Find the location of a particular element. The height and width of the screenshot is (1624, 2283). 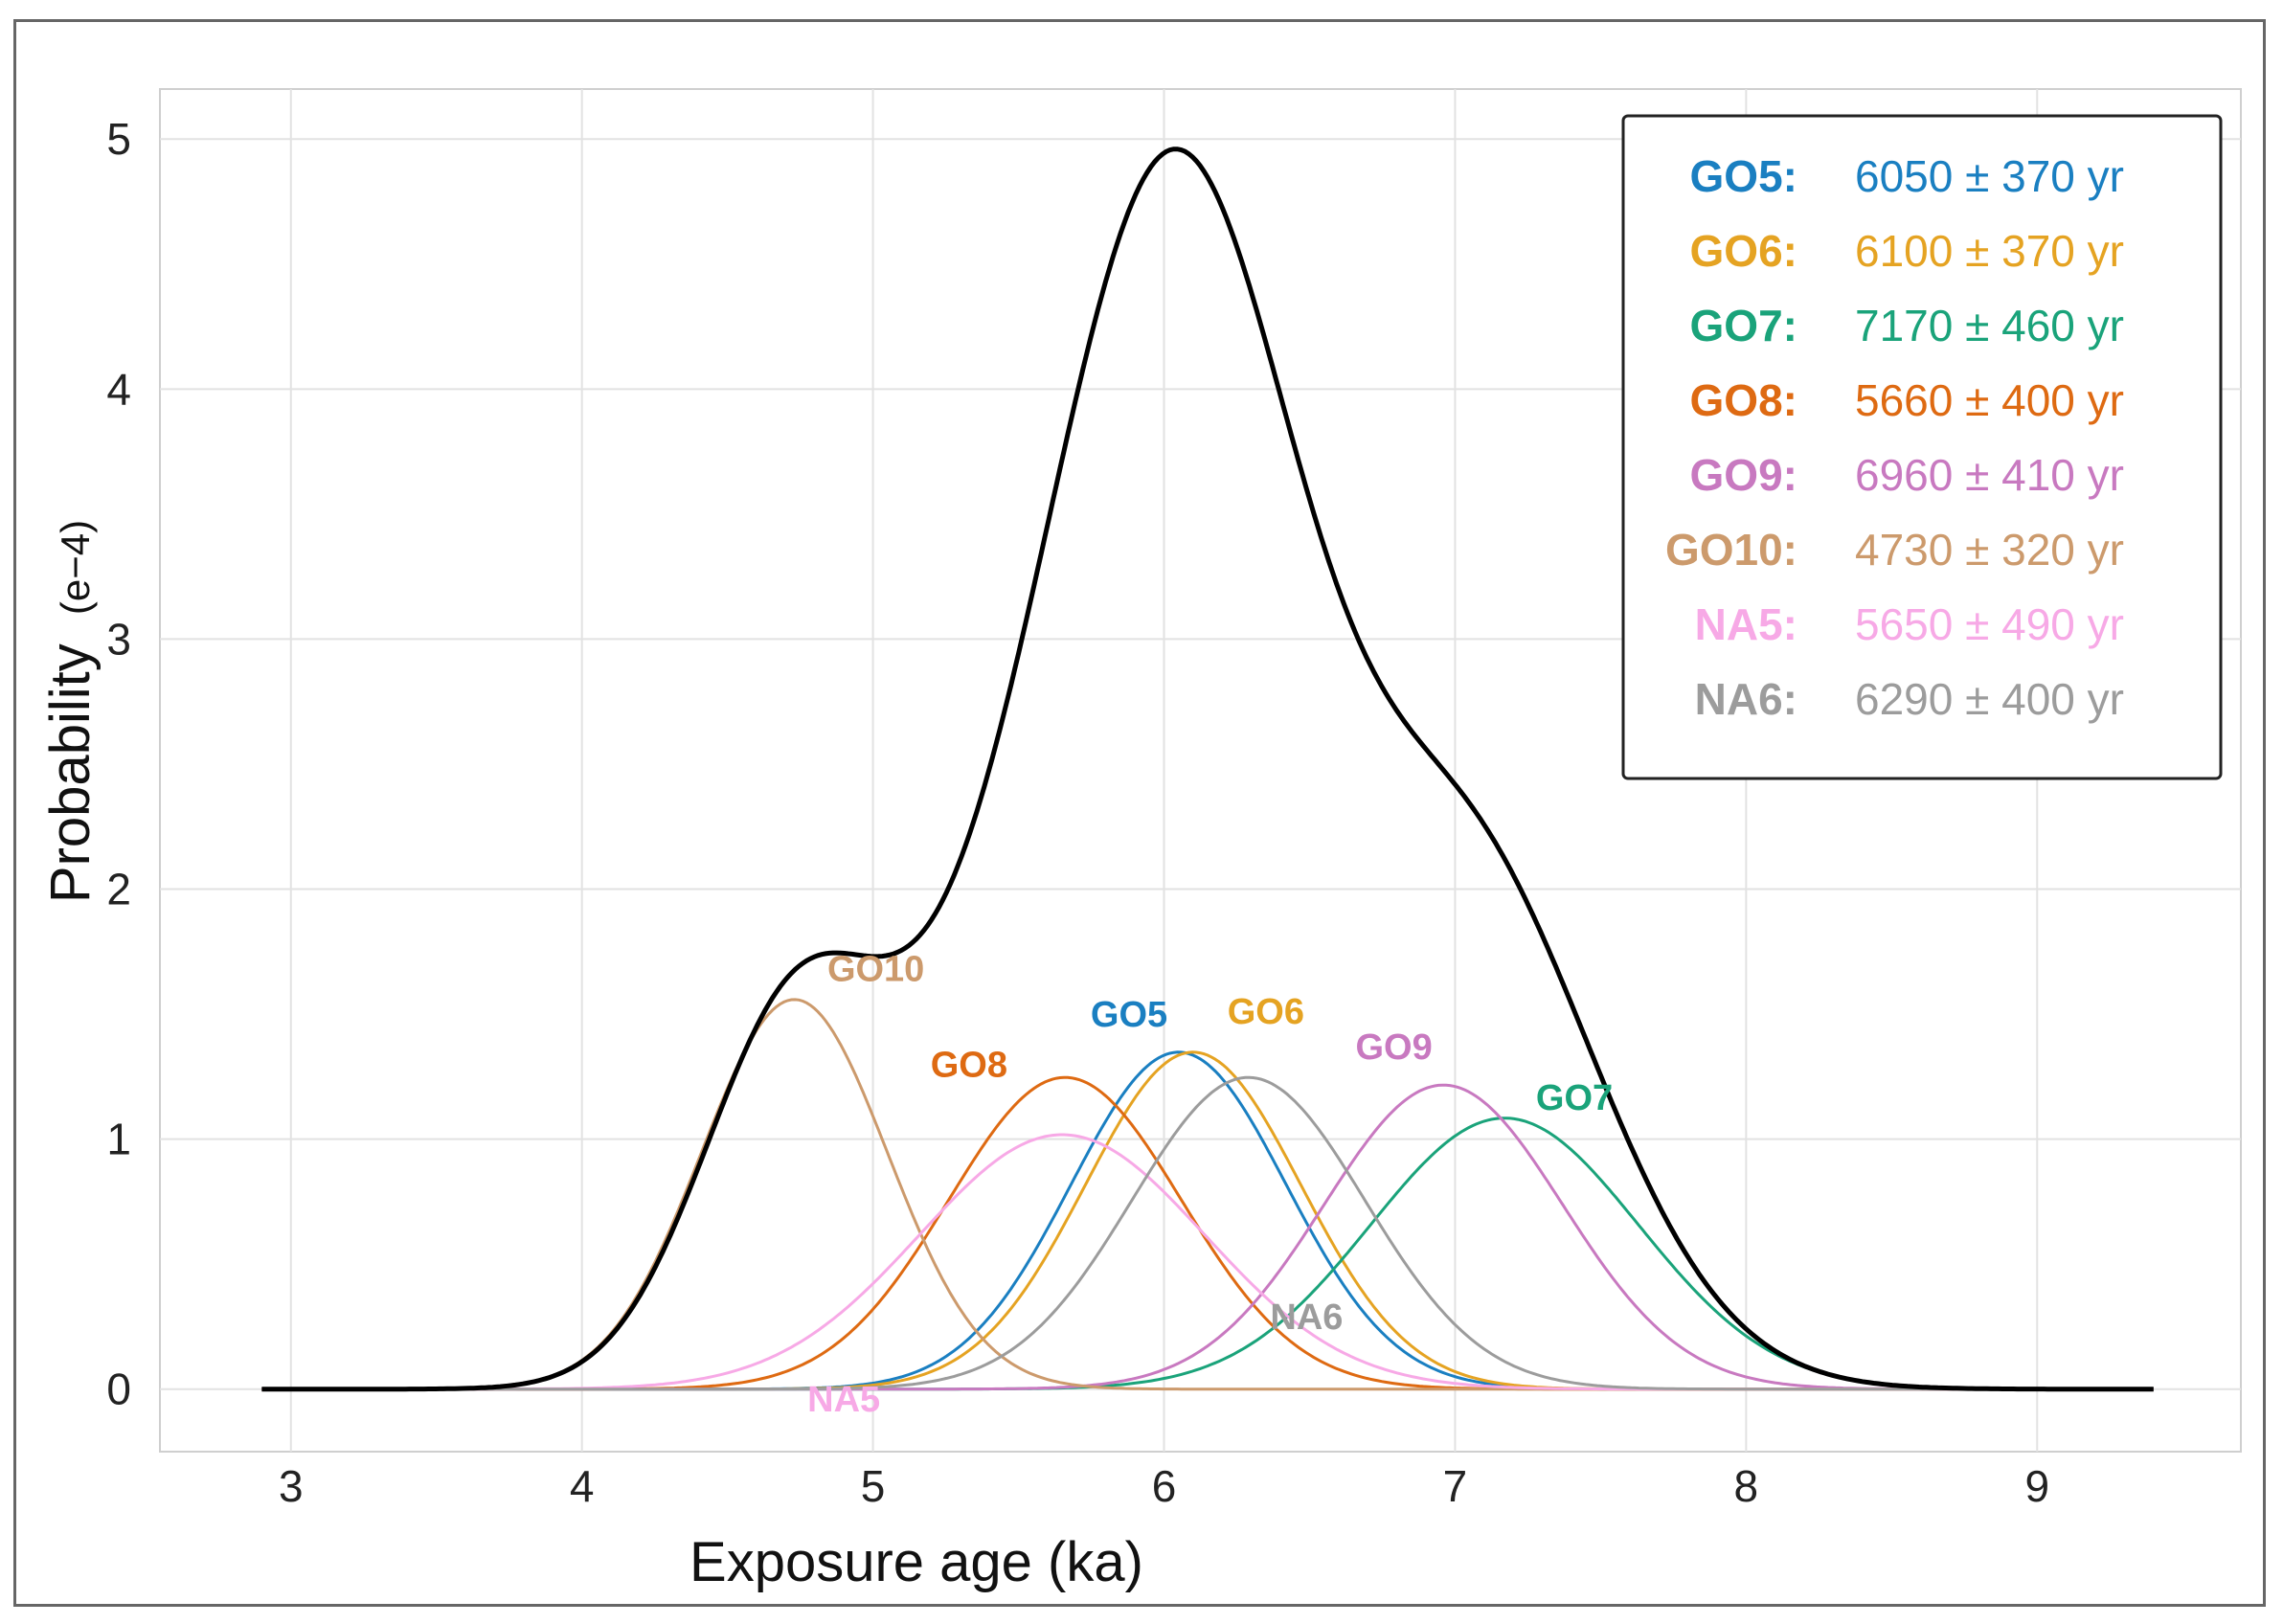

legend-name-go5: GO5: is located at coordinates (1743, 176).